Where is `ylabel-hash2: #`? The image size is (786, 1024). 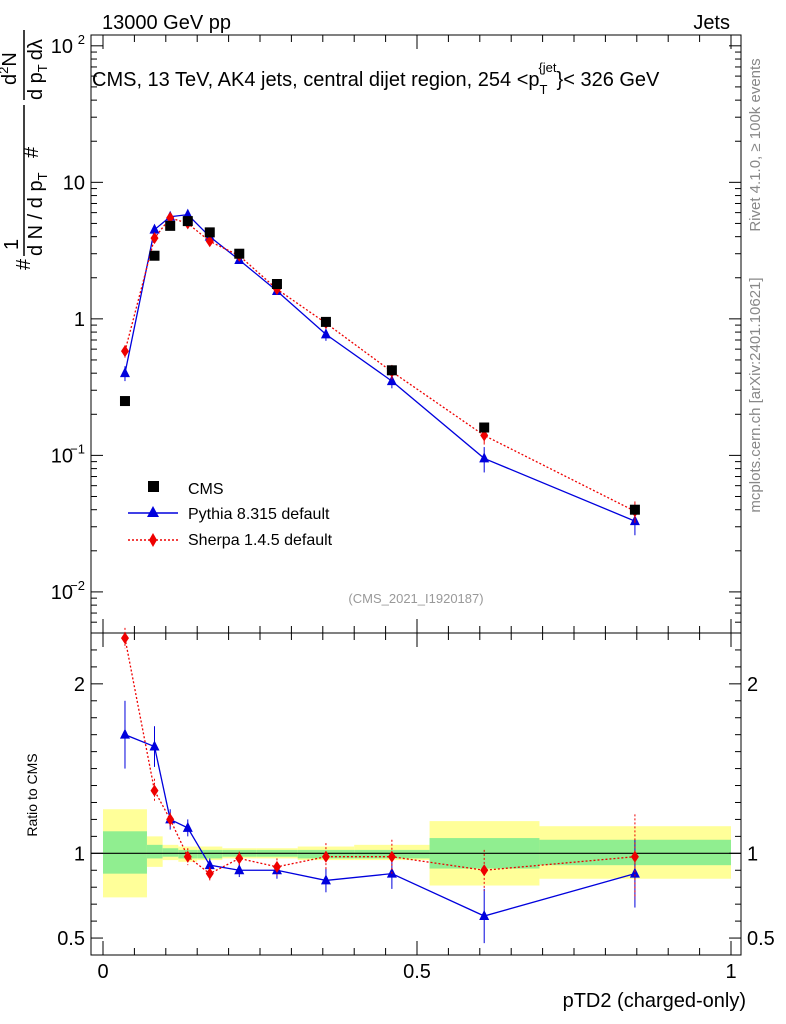 ylabel-hash2: # is located at coordinates (32, 152).